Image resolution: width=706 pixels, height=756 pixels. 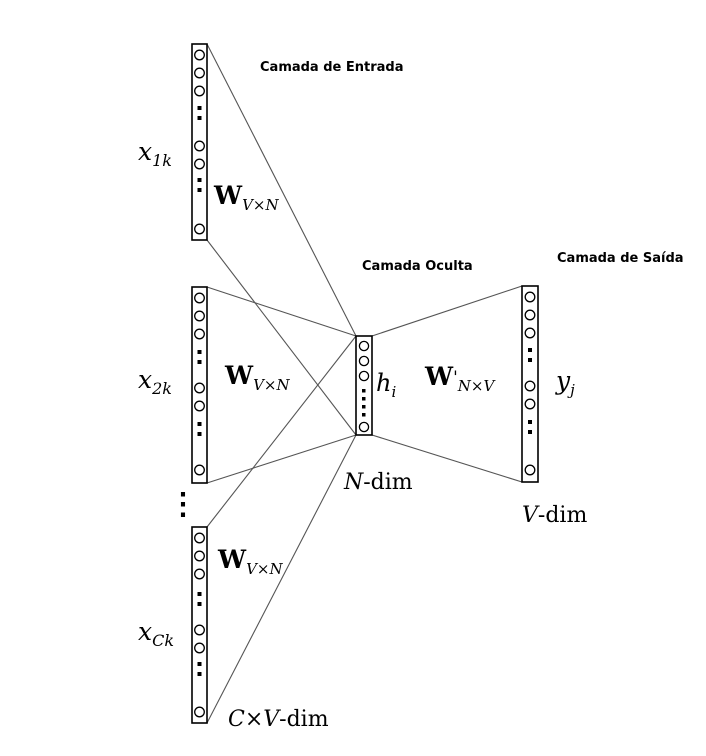 I want to click on conn-xc-bottom-to-hidden, so click(x=281, y=579).